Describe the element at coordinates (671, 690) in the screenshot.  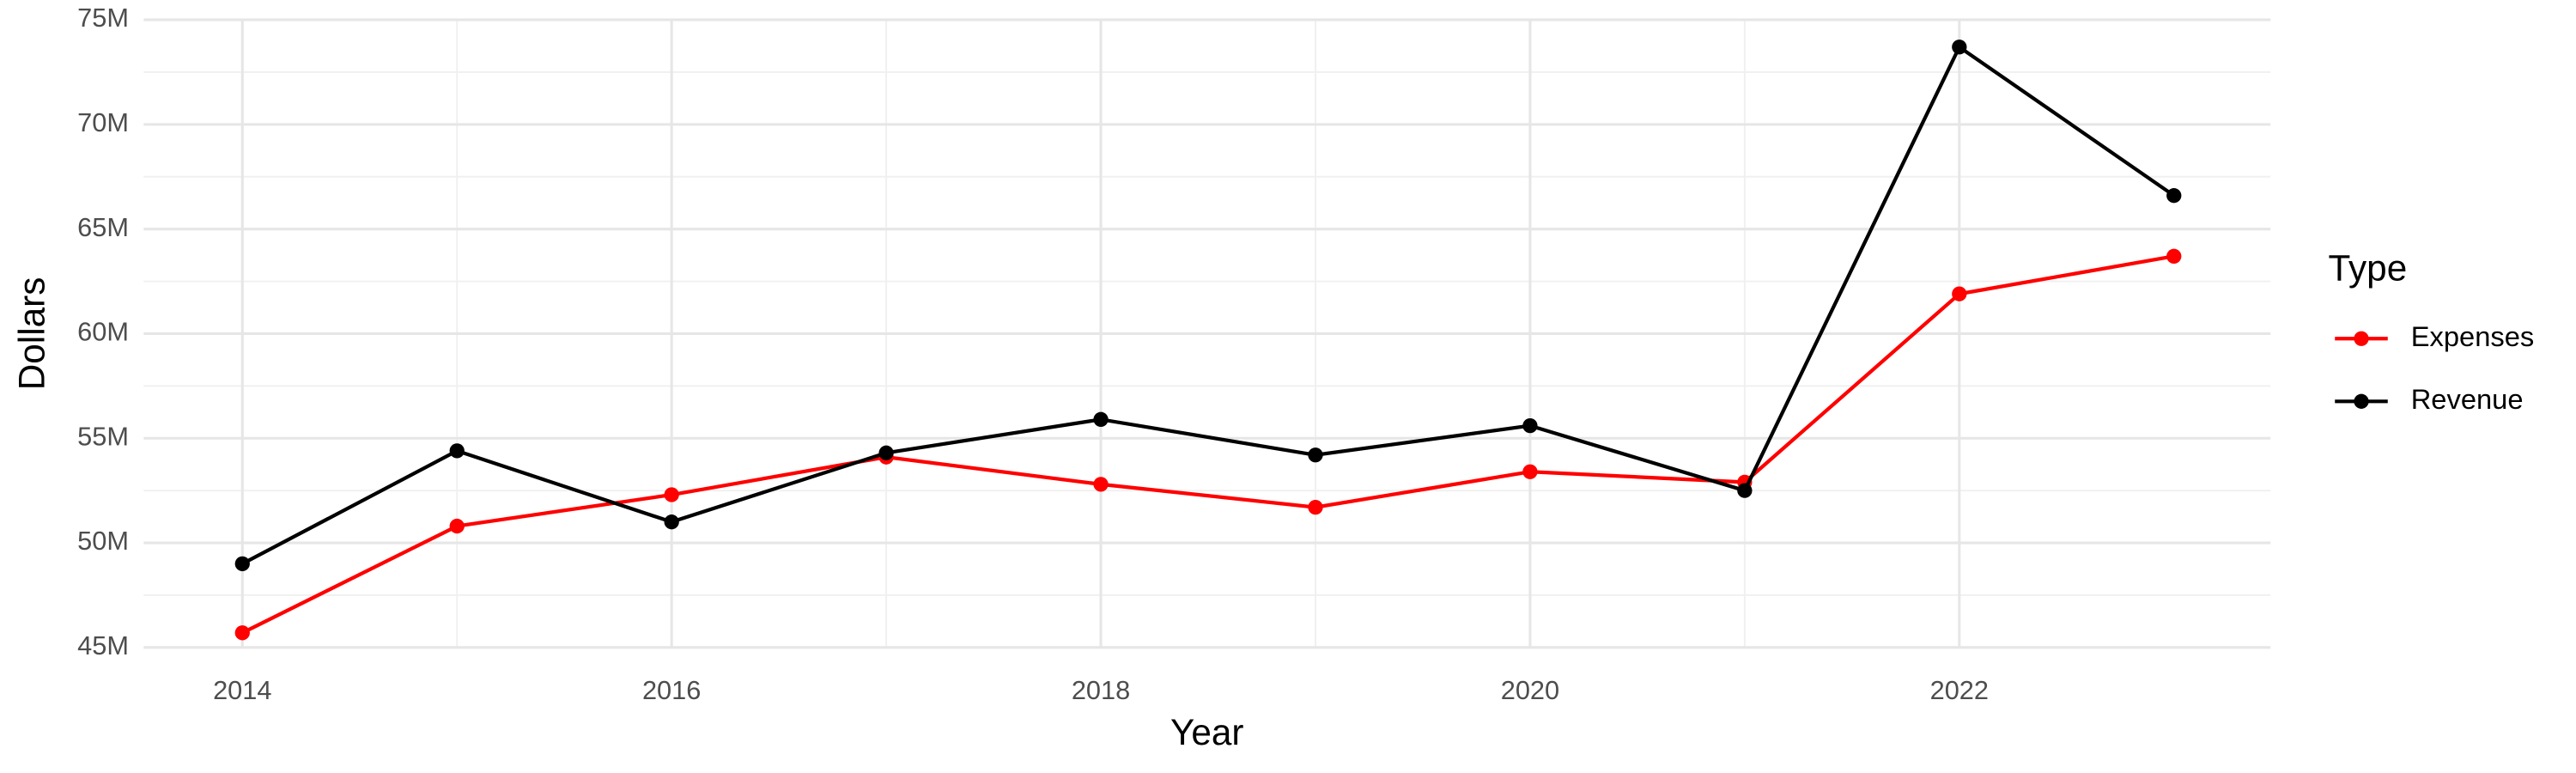
I see `x-tick-label: 2016` at that location.